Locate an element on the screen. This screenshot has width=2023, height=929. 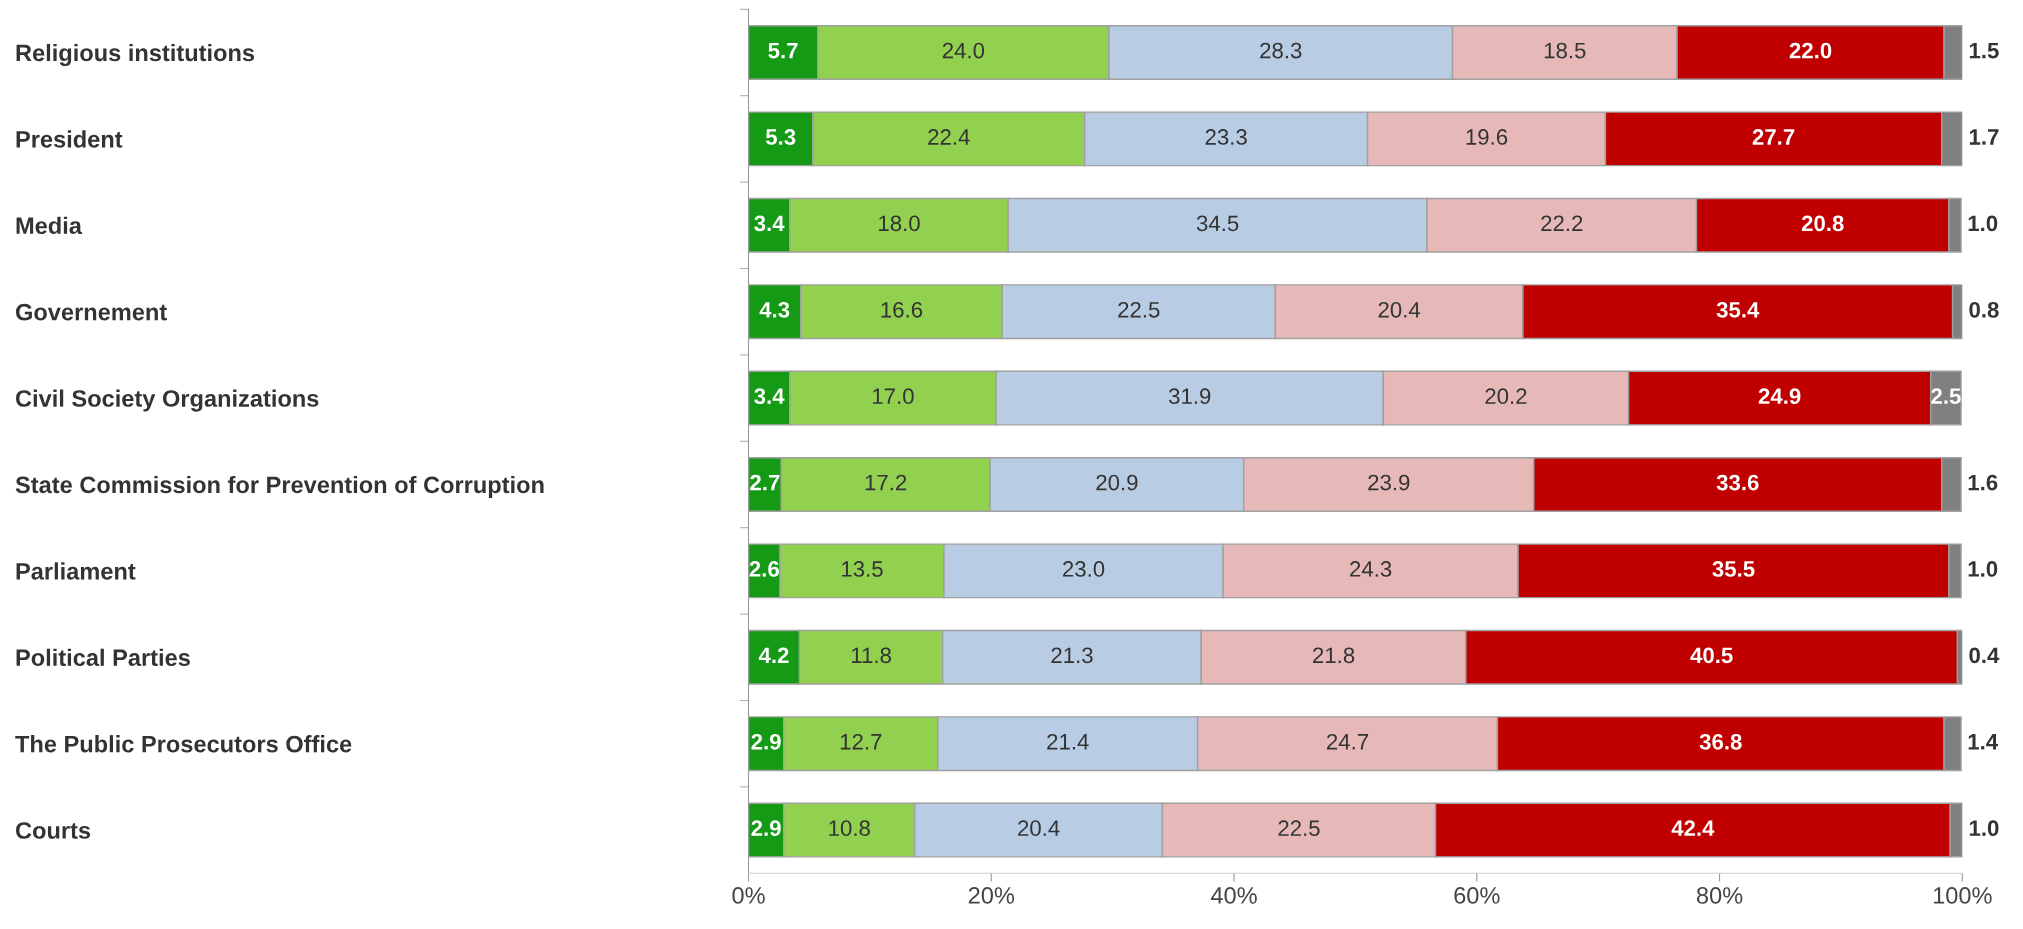
y-tick-label: Courts is located at coordinates (53, 830).